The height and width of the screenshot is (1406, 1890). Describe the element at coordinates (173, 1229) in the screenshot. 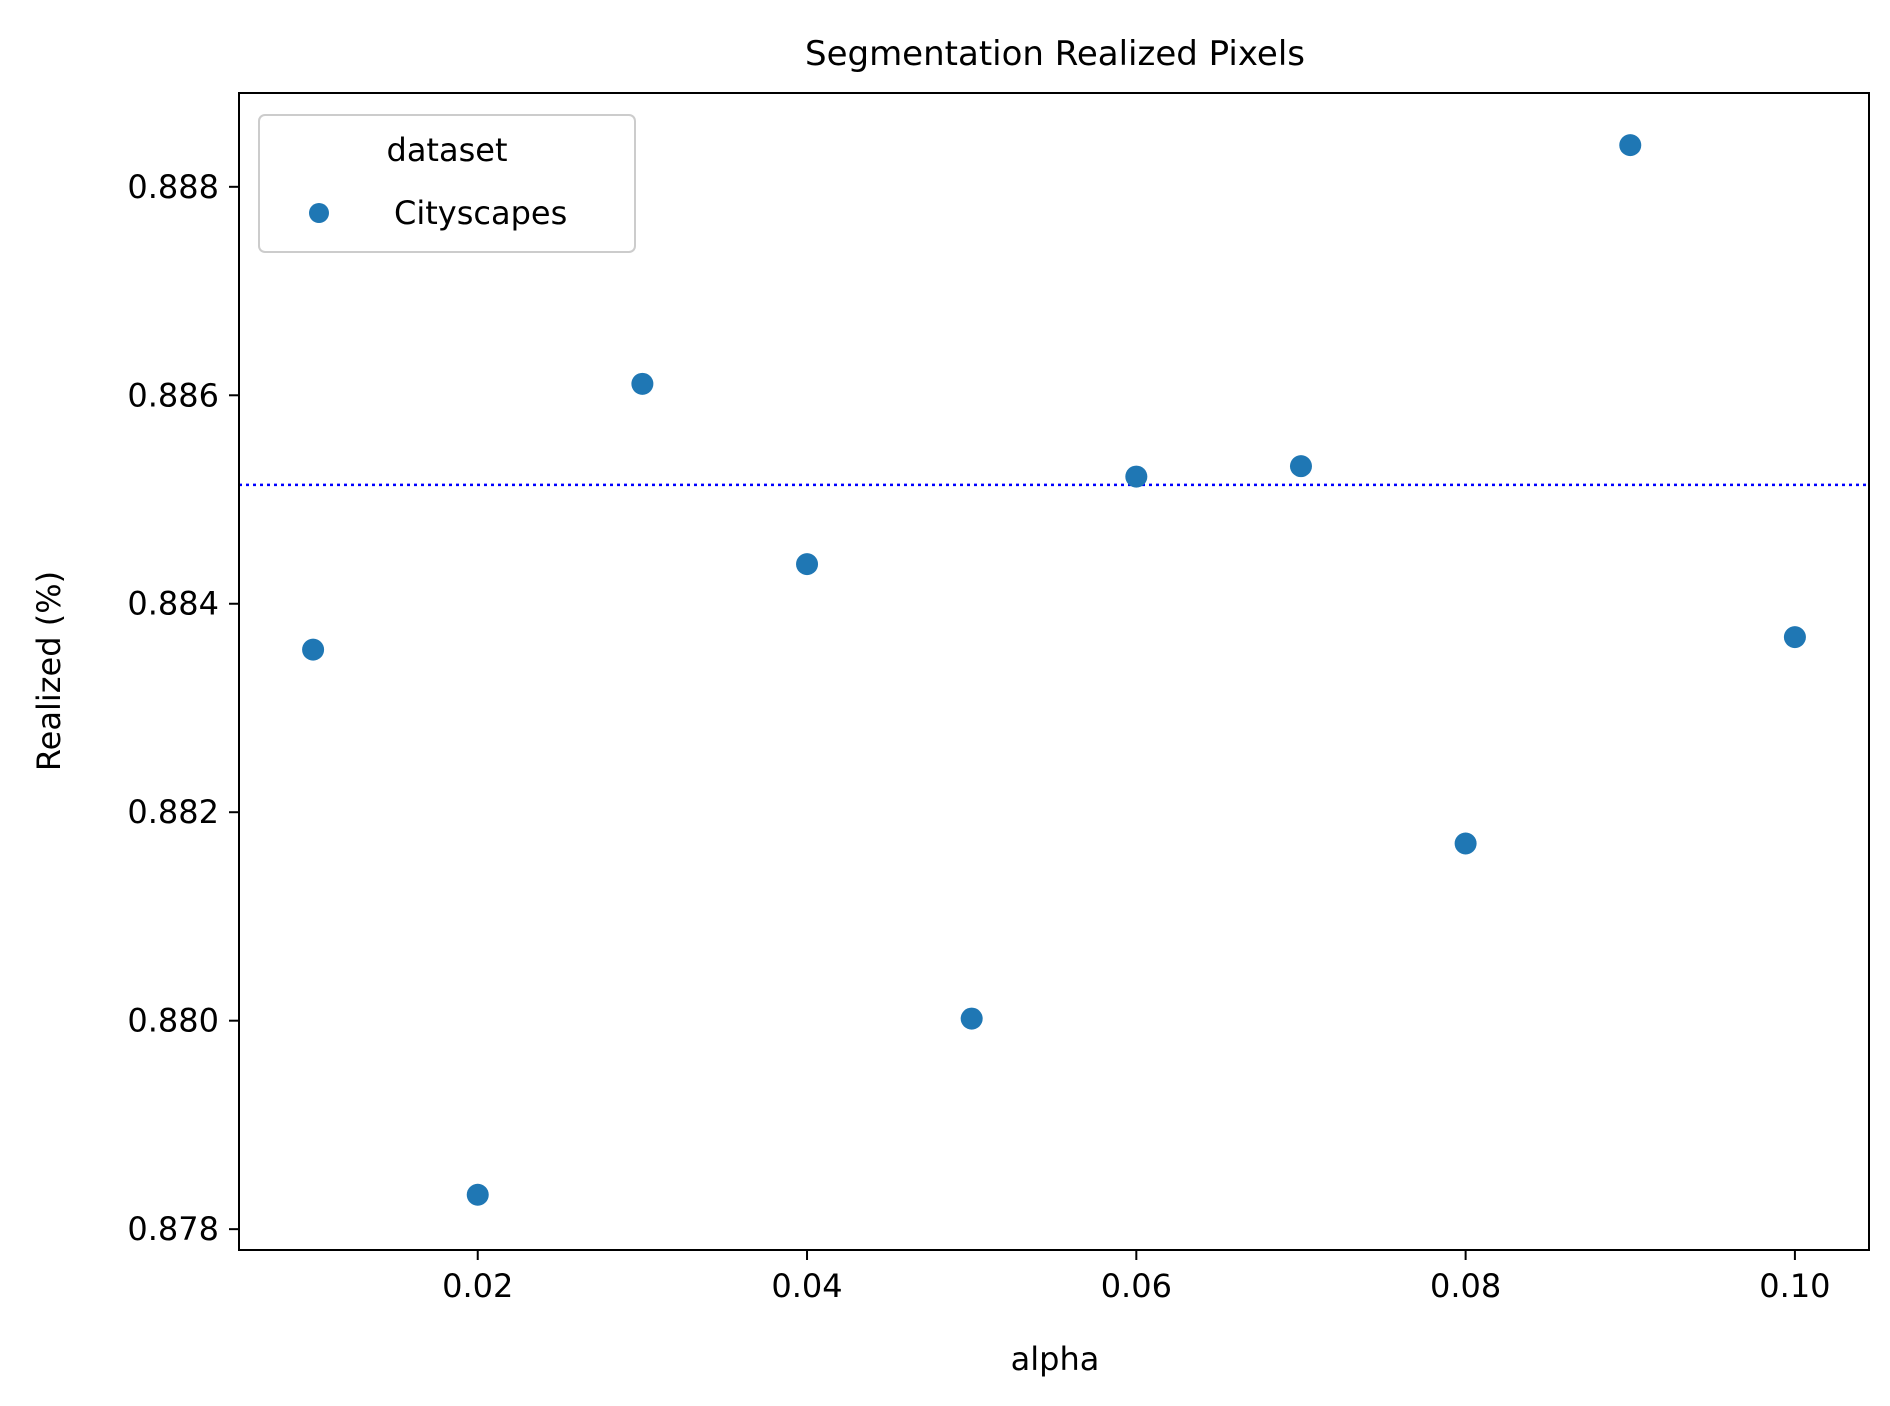

I see `y-tick-label: 0.878` at that location.